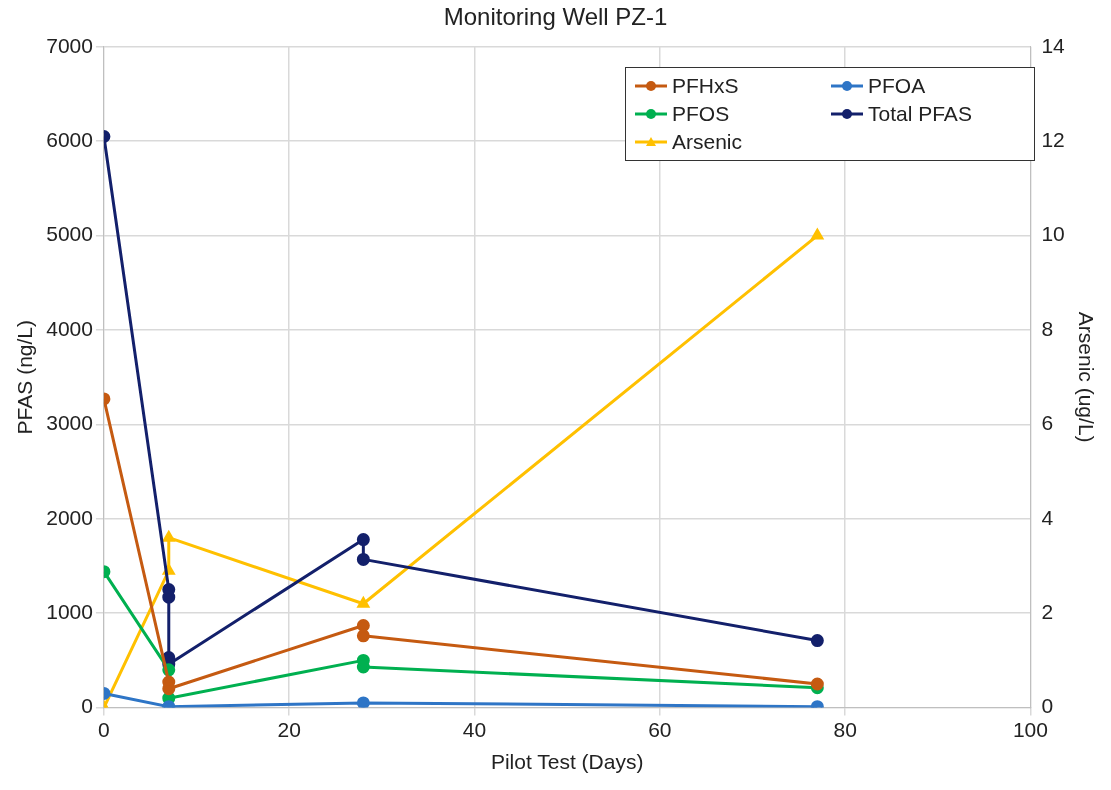 The height and width of the screenshot is (790, 1111). I want to click on y2-tick-label: 0, so click(1047, 706).